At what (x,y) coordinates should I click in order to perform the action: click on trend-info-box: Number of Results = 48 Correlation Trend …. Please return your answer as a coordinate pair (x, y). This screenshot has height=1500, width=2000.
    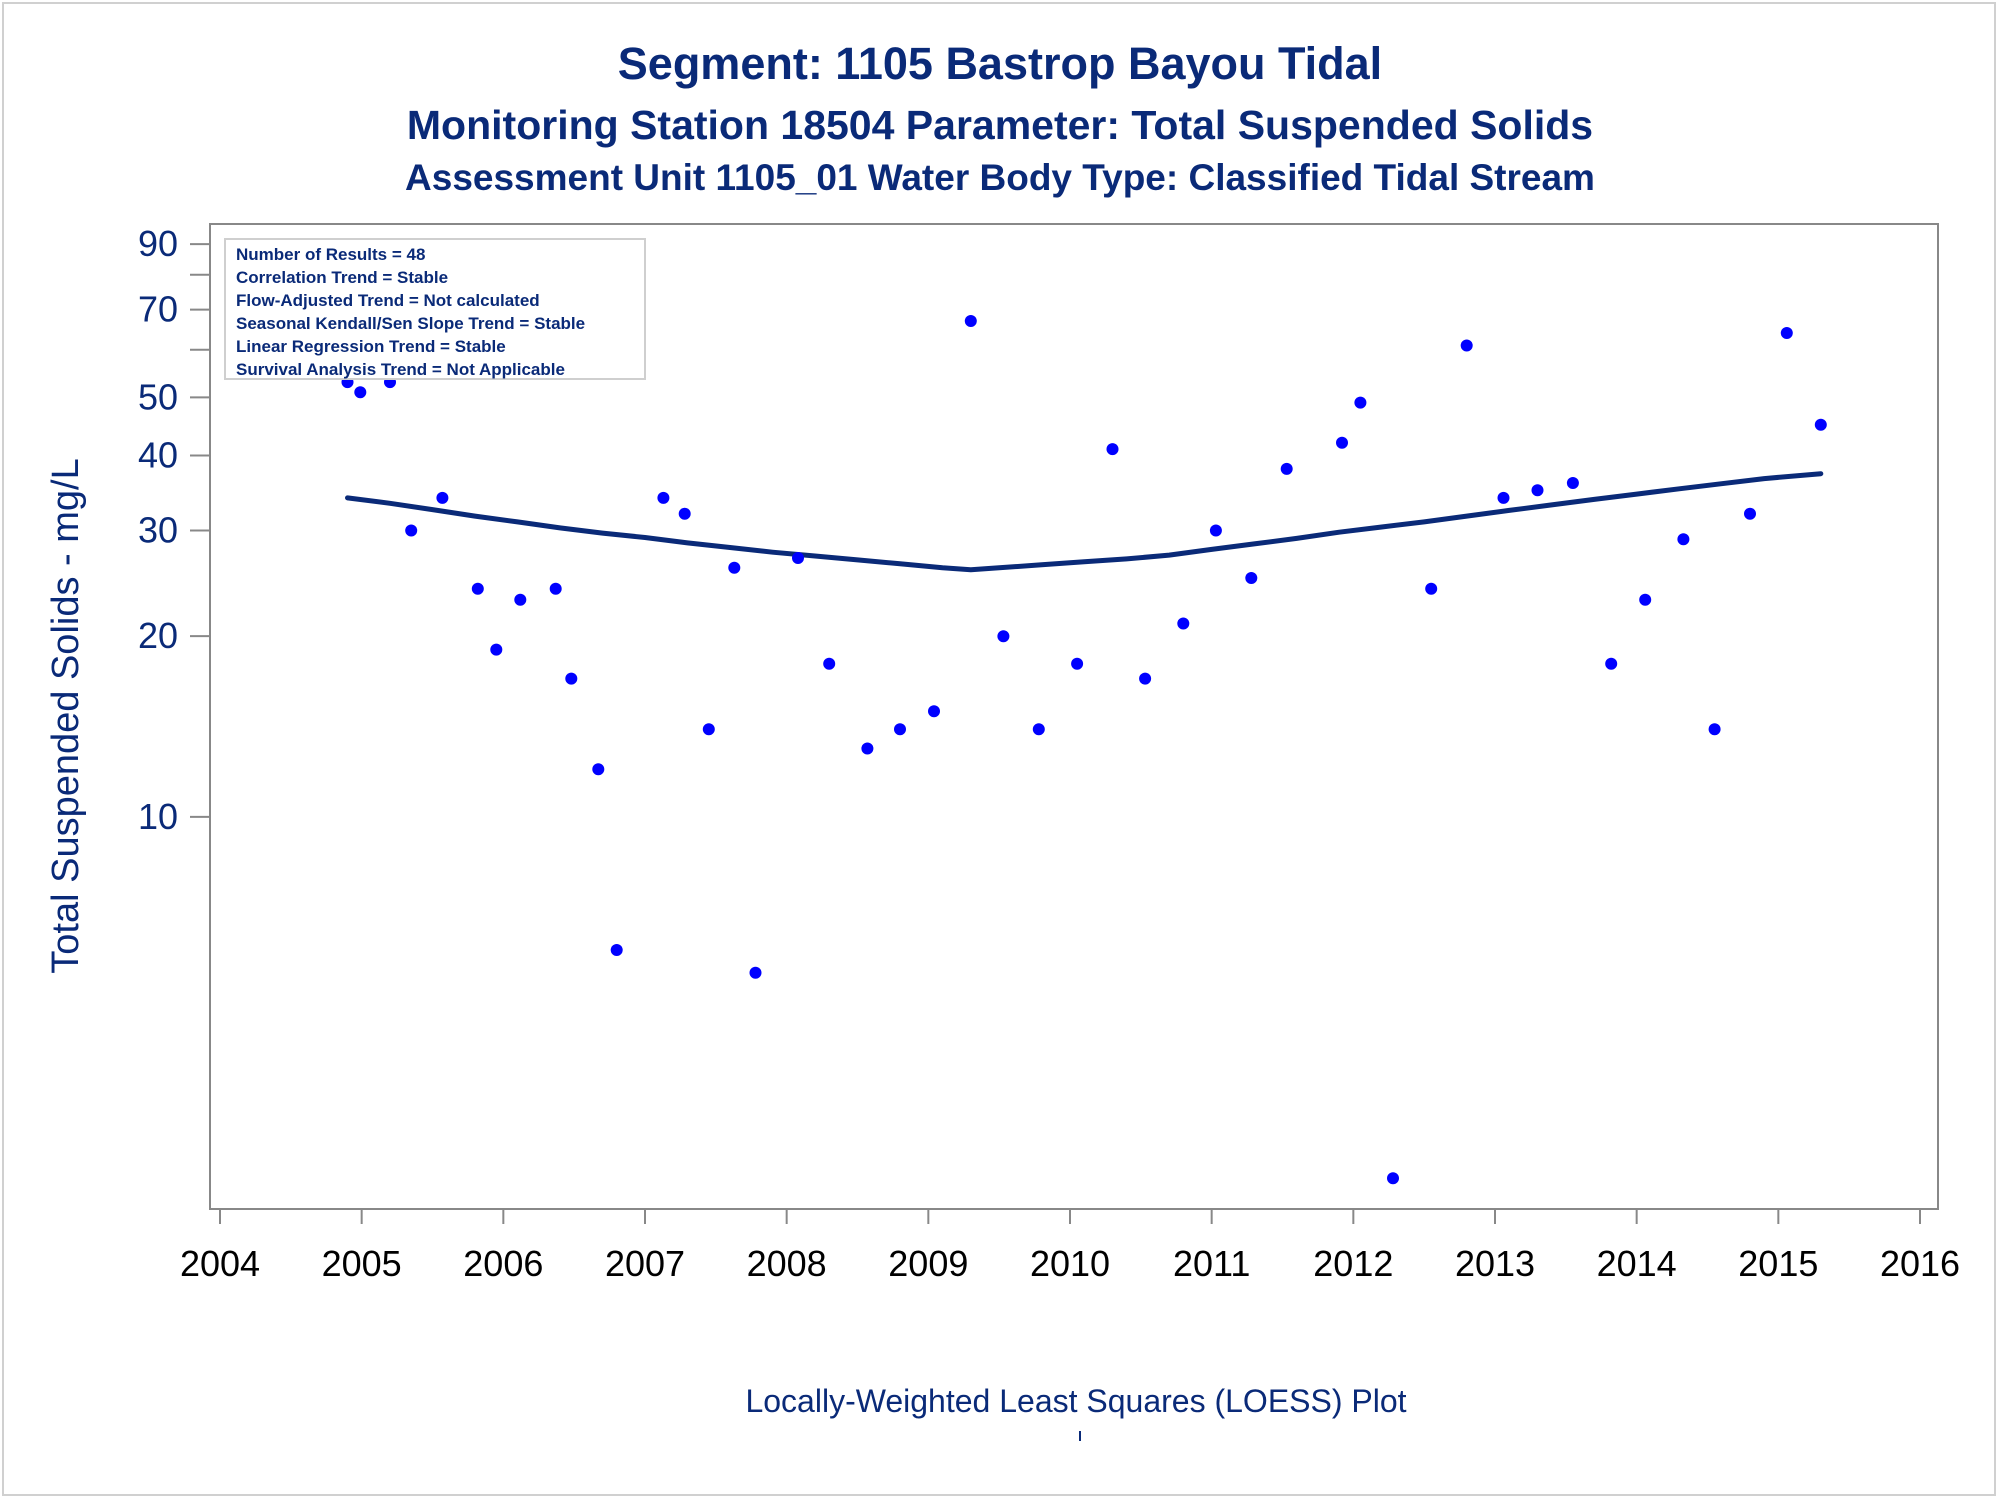
    Looking at the image, I should click on (435, 309).